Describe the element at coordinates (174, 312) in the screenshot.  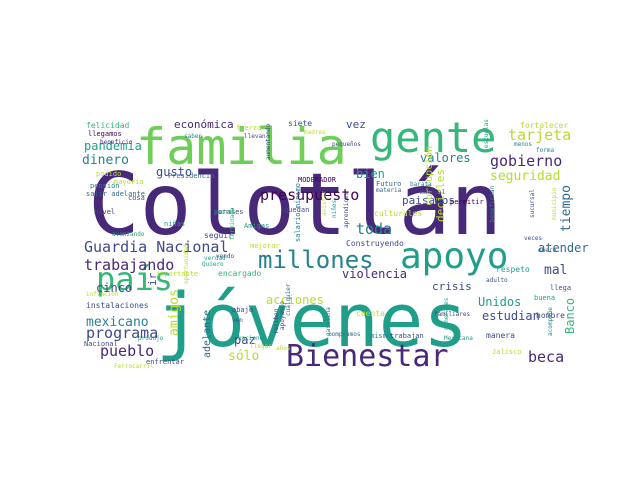
I see `cloud-word: amigos` at that location.